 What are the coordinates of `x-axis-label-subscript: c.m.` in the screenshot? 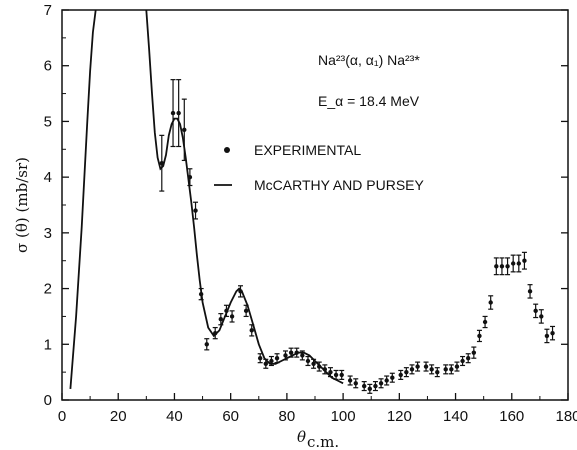 It's located at (323, 441).